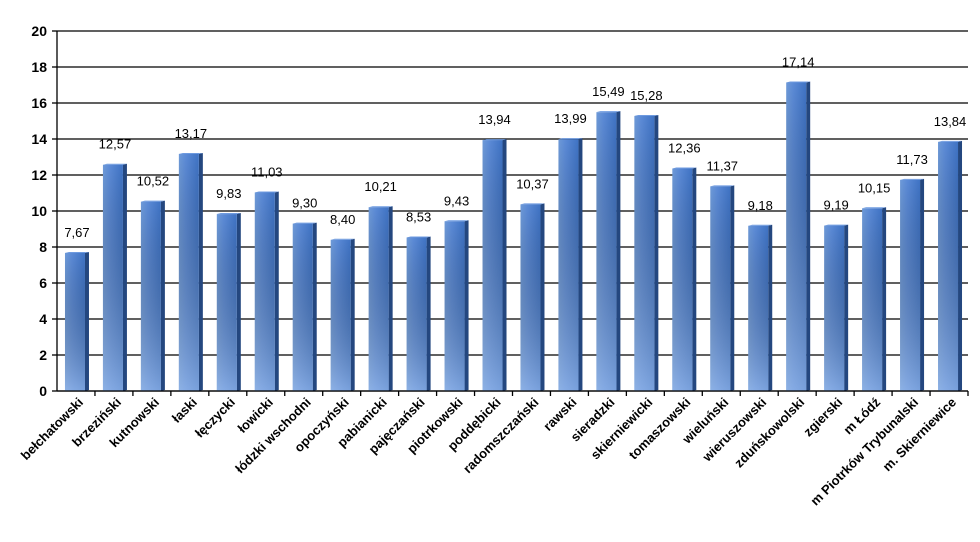  Describe the element at coordinates (950, 121) in the screenshot. I see `data-label: 13,84` at that location.